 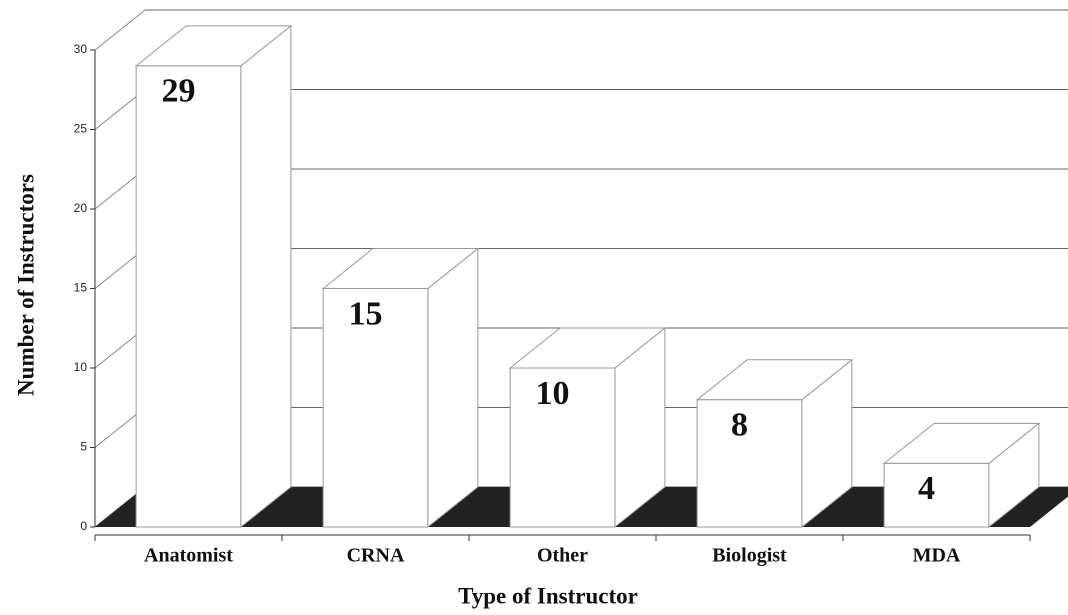 I want to click on x-tick-label: CRNA, so click(x=376, y=556).